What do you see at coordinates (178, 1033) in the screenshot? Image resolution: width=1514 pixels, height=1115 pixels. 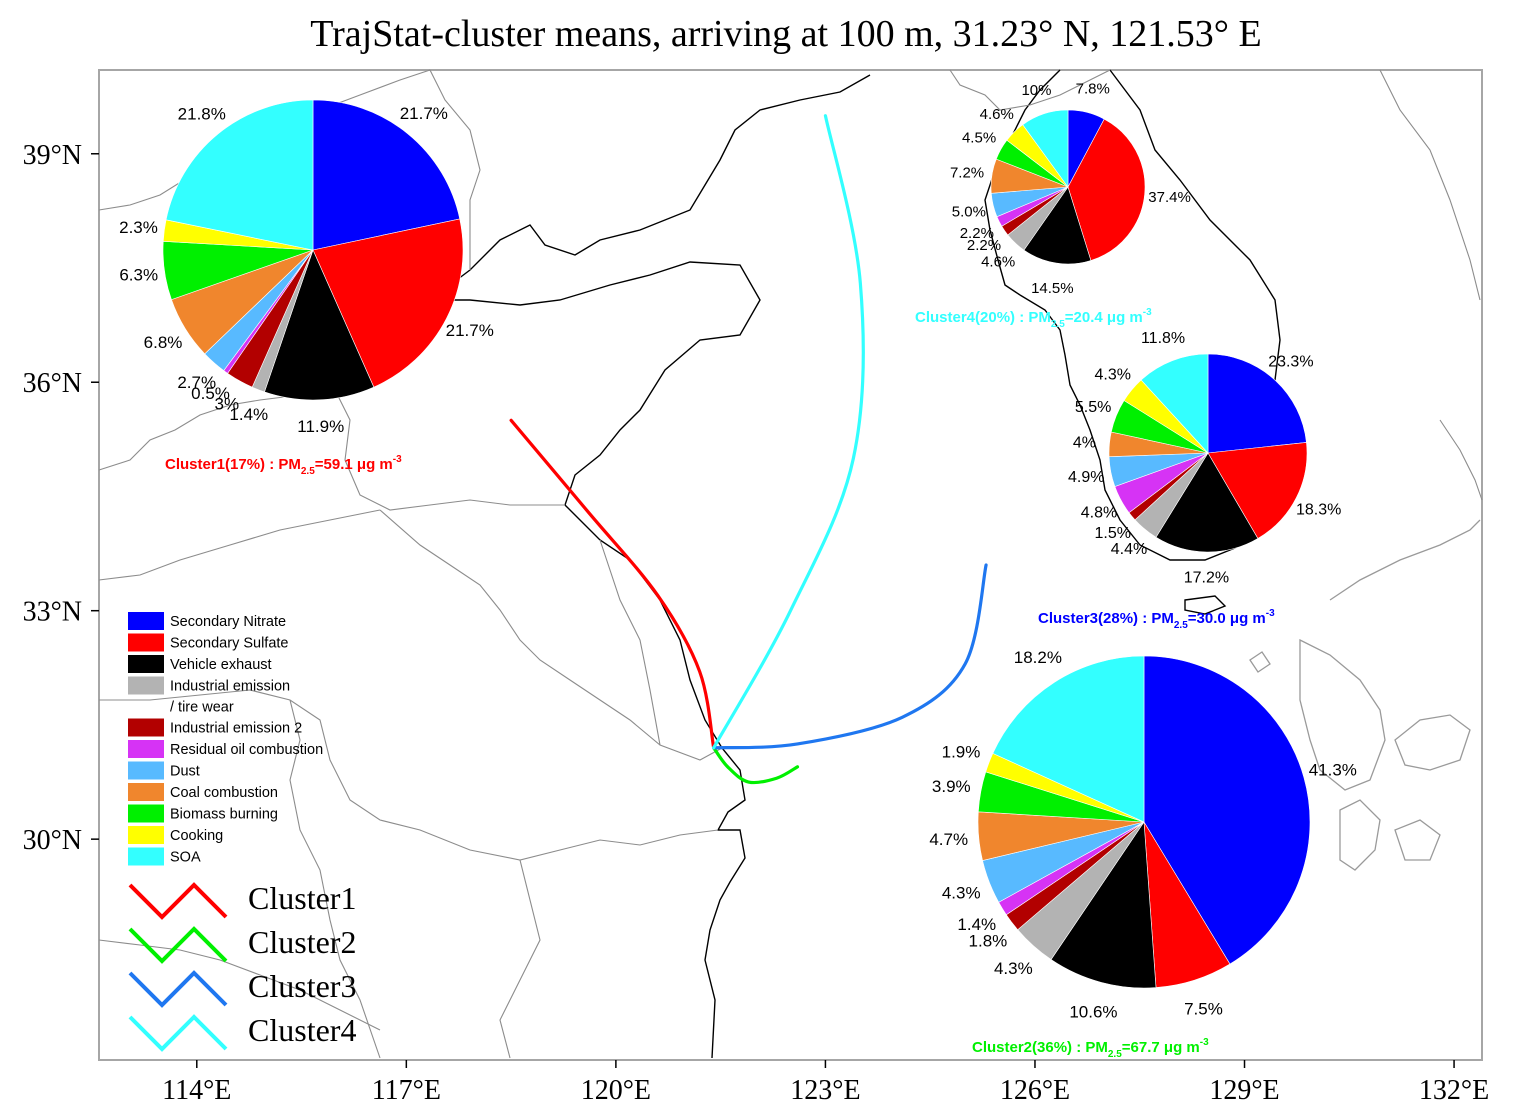 I see `legend-line-cluster4` at bounding box center [178, 1033].